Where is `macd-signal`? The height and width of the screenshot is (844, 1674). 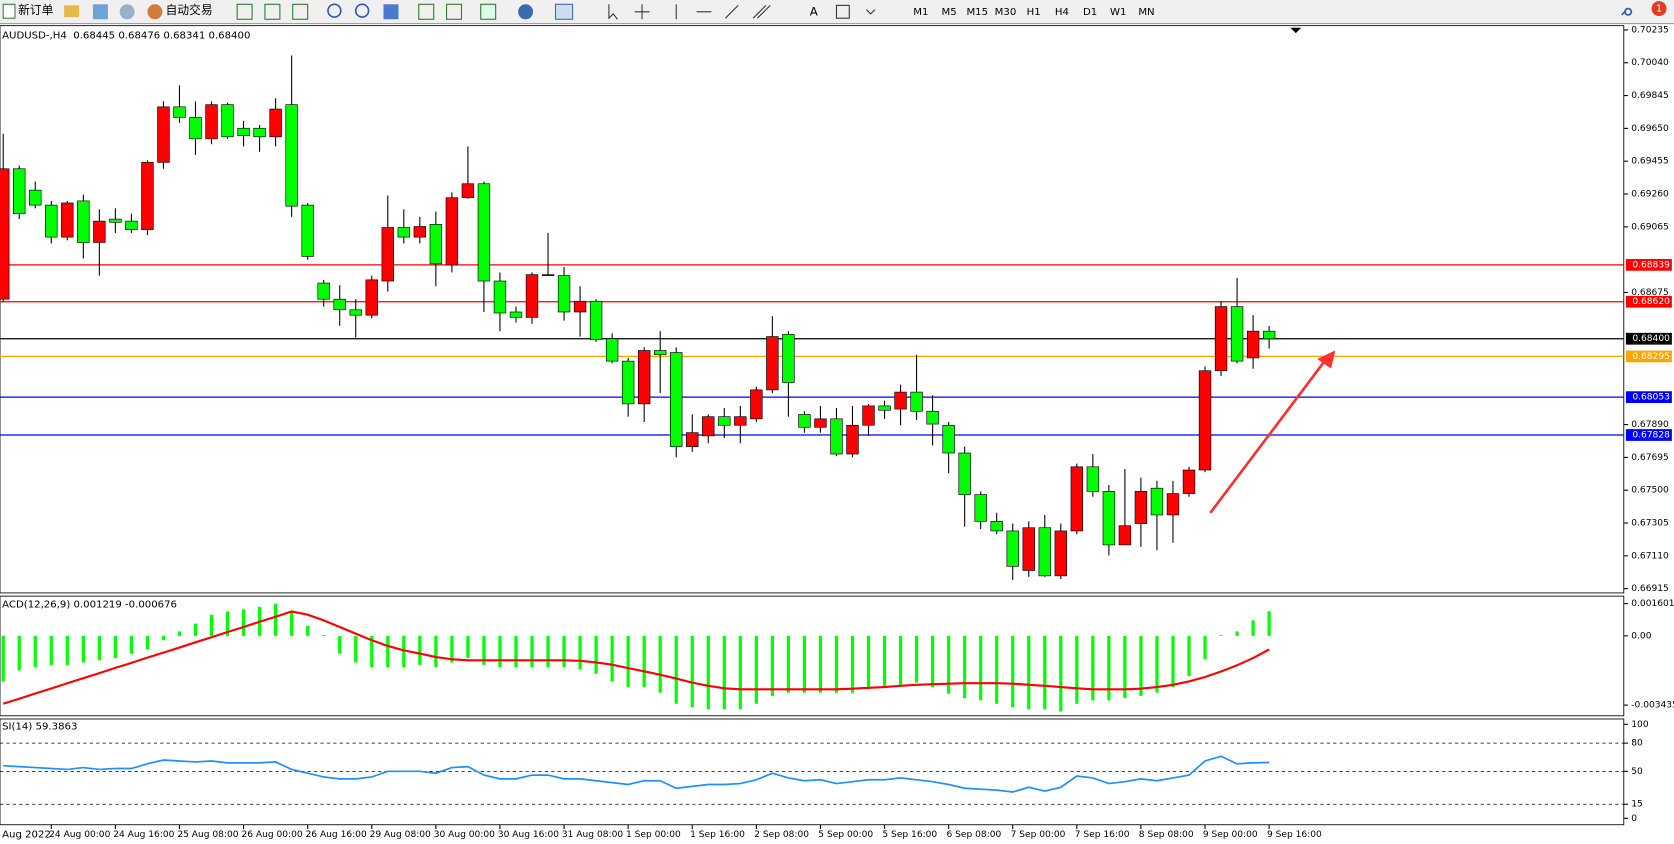 macd-signal is located at coordinates (636, 657).